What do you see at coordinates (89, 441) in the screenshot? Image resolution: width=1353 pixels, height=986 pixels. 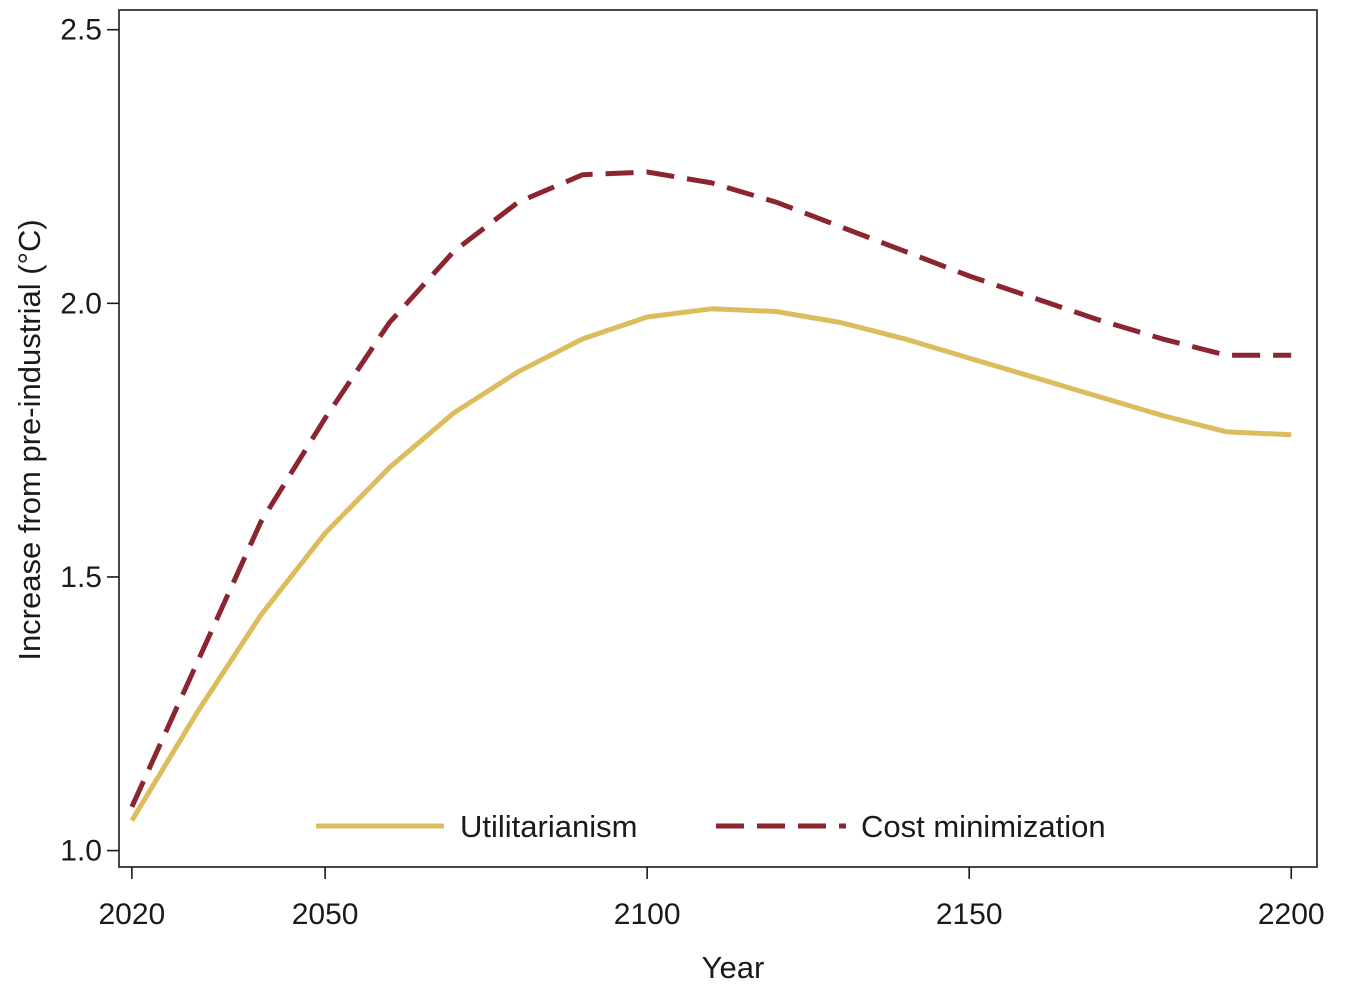 I see `y-axis: 1.0 1.5 2.0 2.5` at bounding box center [89, 441].